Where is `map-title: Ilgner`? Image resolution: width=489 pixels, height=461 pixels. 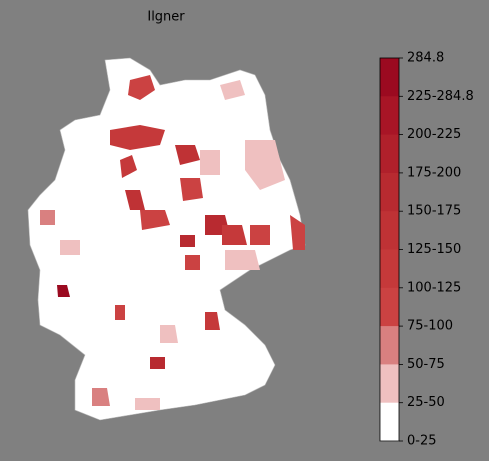 map-title: Ilgner is located at coordinates (166, 17).